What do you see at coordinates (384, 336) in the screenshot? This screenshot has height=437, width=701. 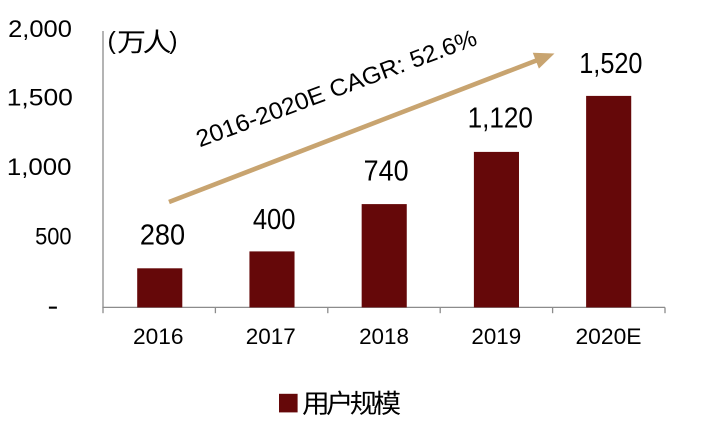 I see `svg-text: 2018` at bounding box center [384, 336].